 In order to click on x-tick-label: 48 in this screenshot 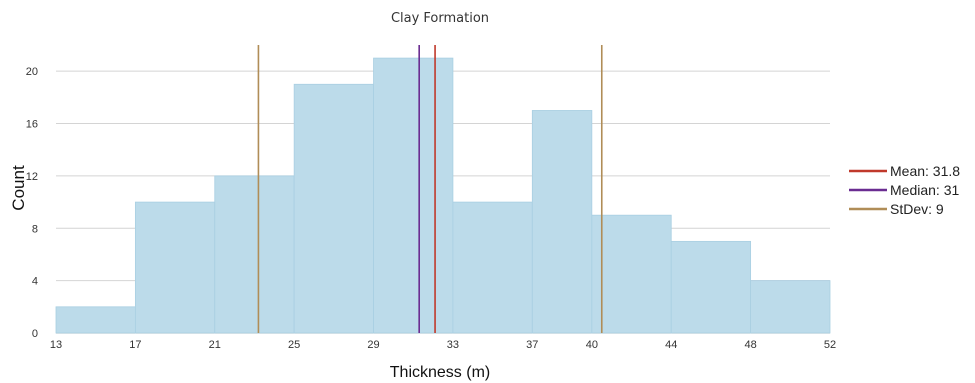, I will do `click(750, 345)`.